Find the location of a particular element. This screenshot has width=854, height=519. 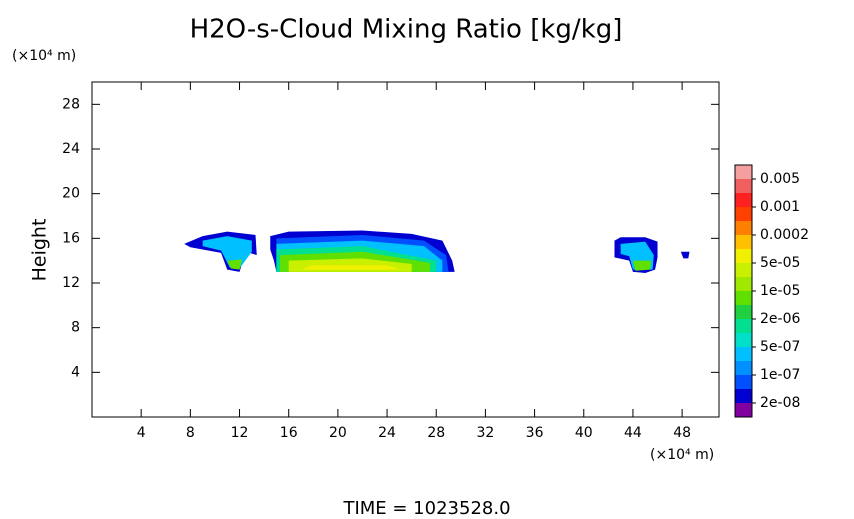

x-tick-label: 8 is located at coordinates (190, 433).